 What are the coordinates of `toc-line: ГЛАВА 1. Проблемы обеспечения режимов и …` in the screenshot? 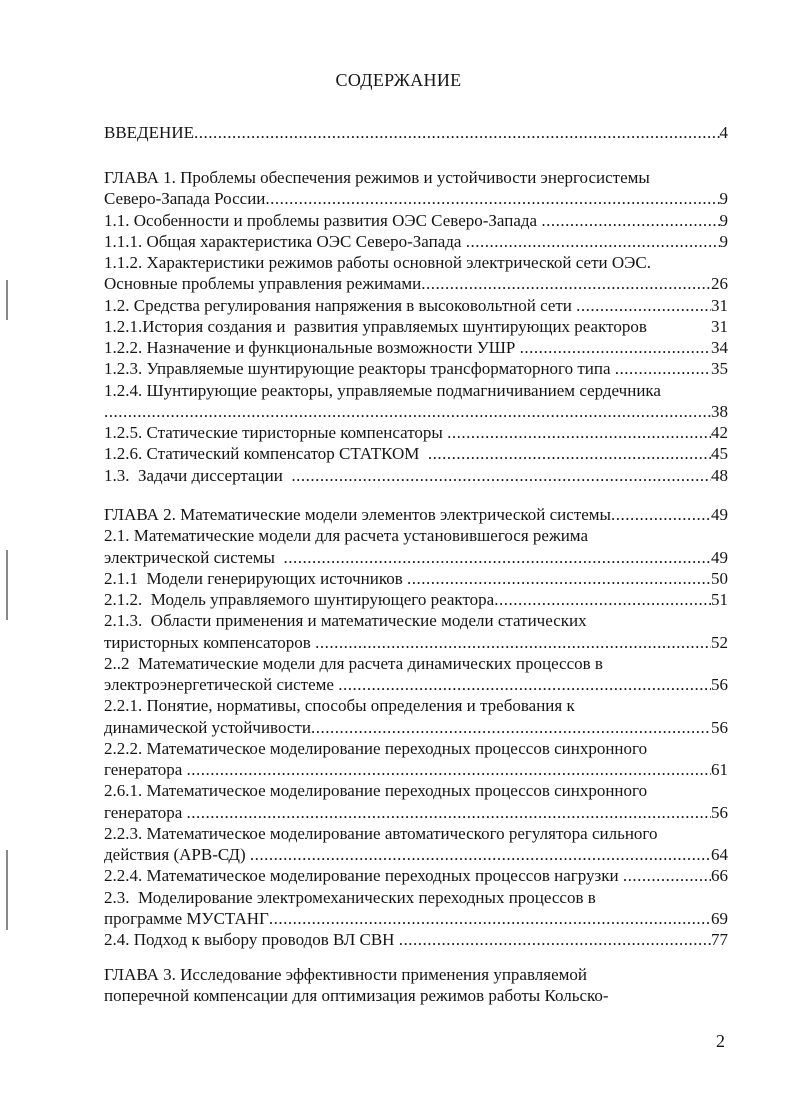 It's located at (416, 177).